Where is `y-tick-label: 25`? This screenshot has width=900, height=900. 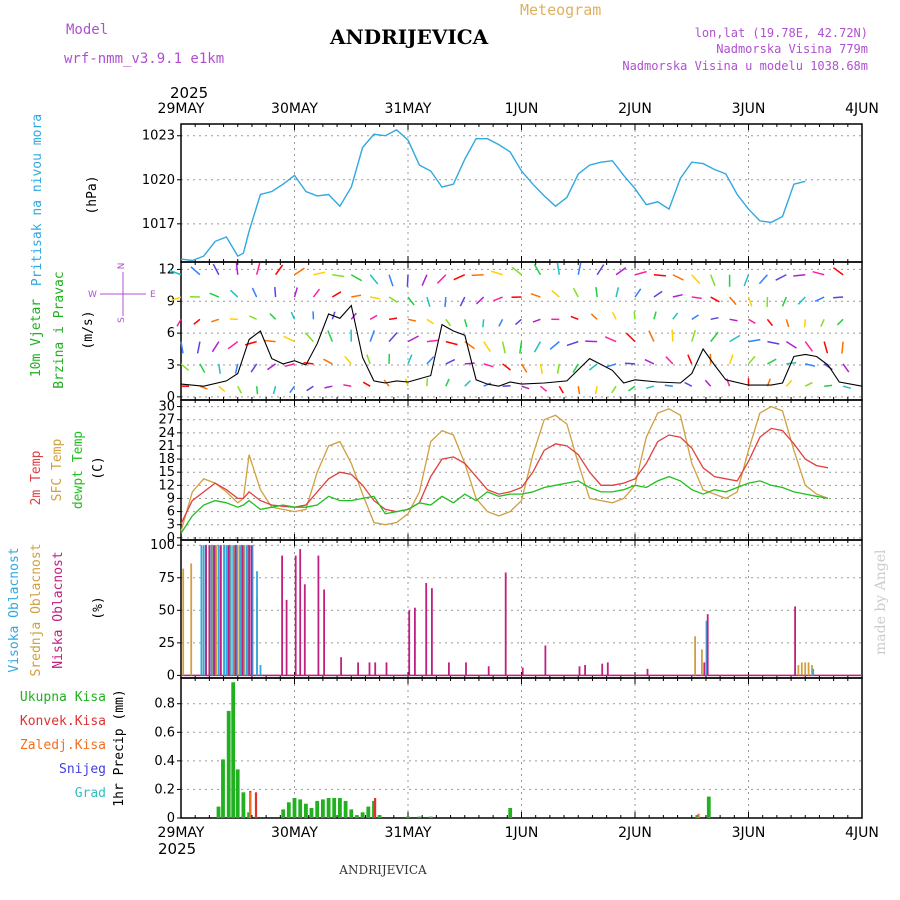
y-tick-label: 25 is located at coordinates (166, 643).